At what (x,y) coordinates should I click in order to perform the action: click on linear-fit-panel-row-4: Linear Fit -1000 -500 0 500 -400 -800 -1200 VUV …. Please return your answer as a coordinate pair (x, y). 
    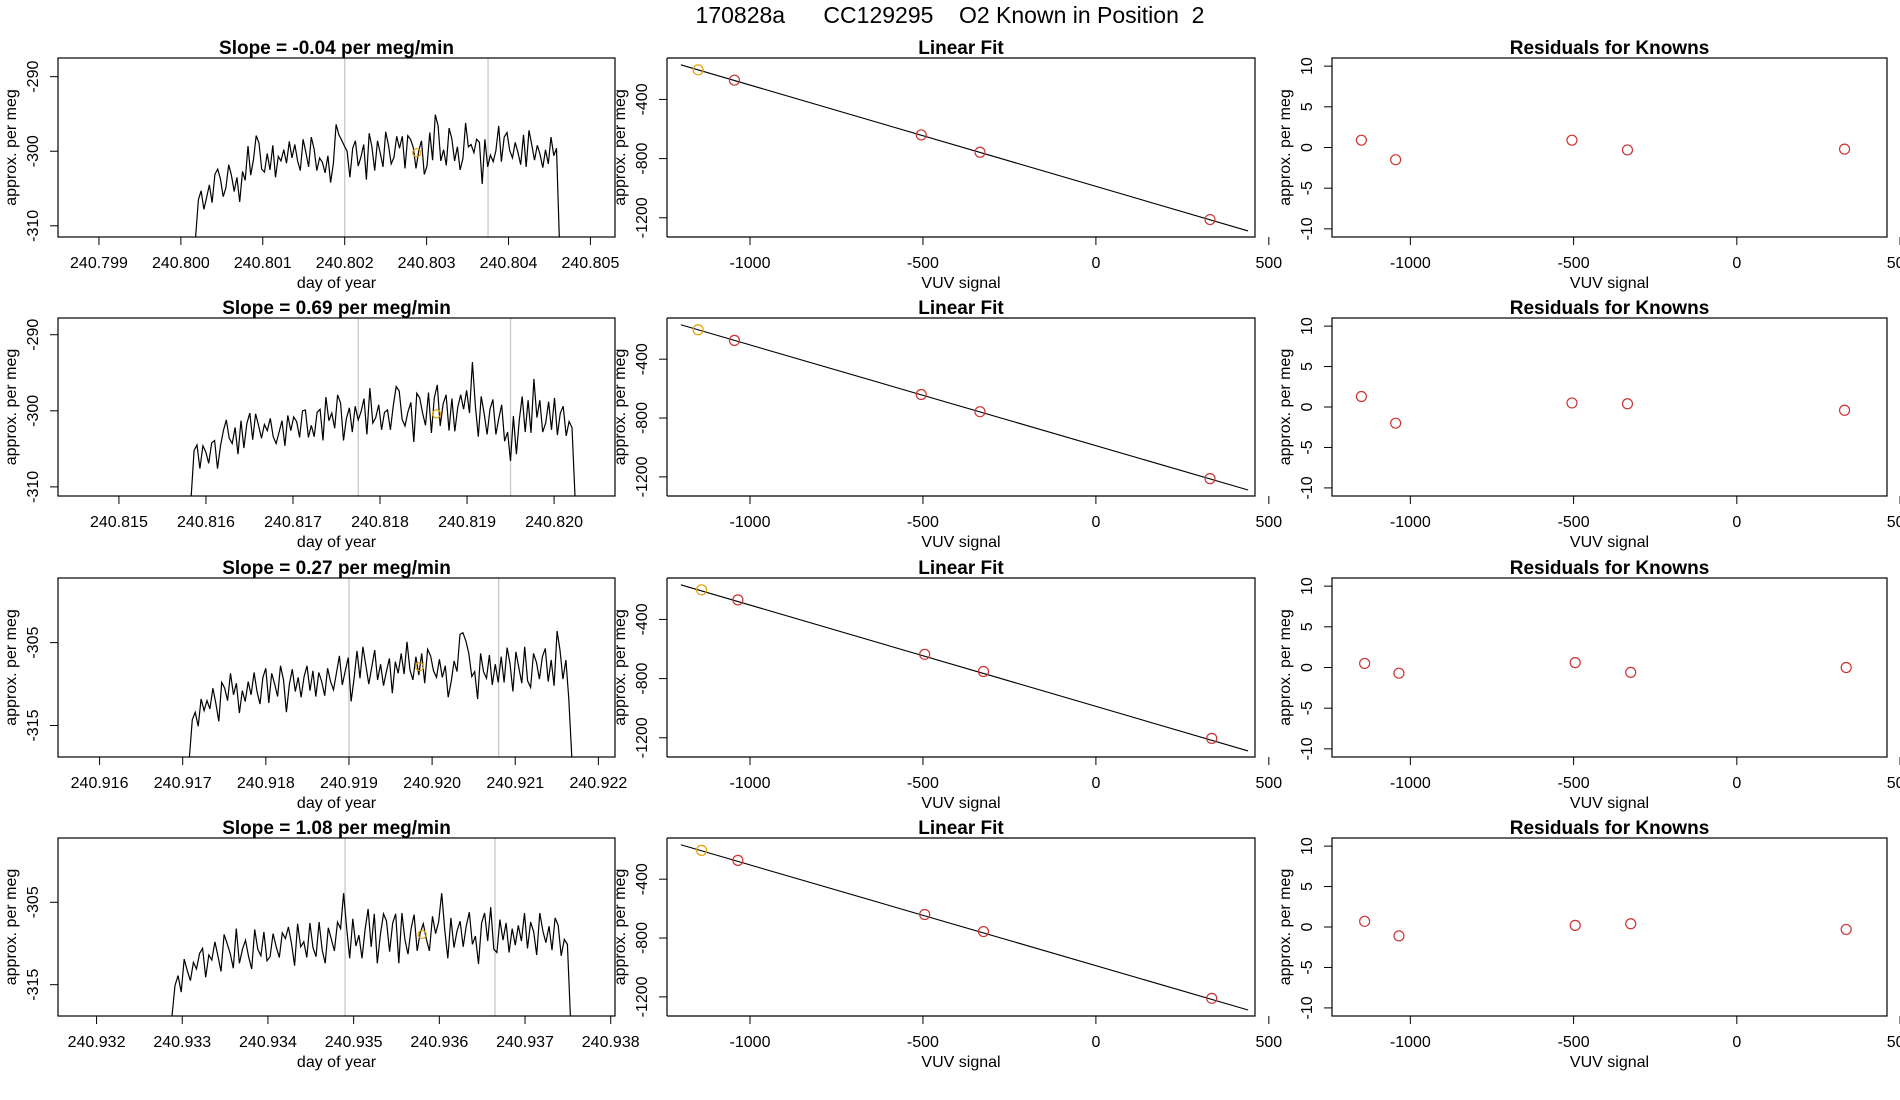
    Looking at the image, I should click on (947, 944).